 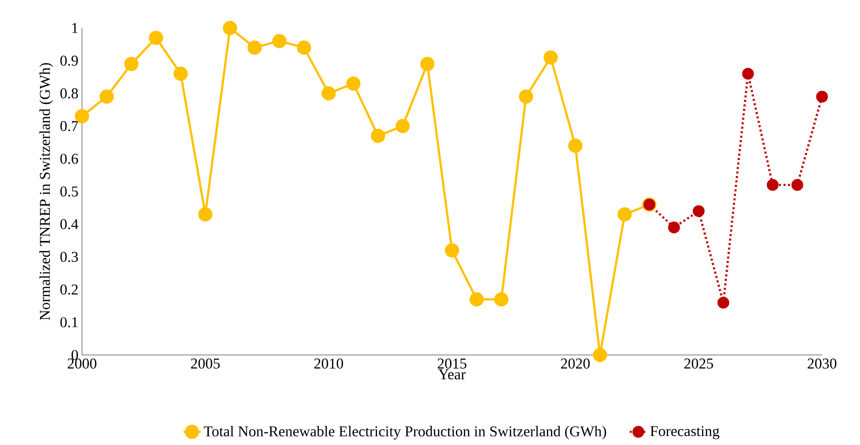 What do you see at coordinates (699, 363) in the screenshot?
I see `x-tick-label: 2025` at bounding box center [699, 363].